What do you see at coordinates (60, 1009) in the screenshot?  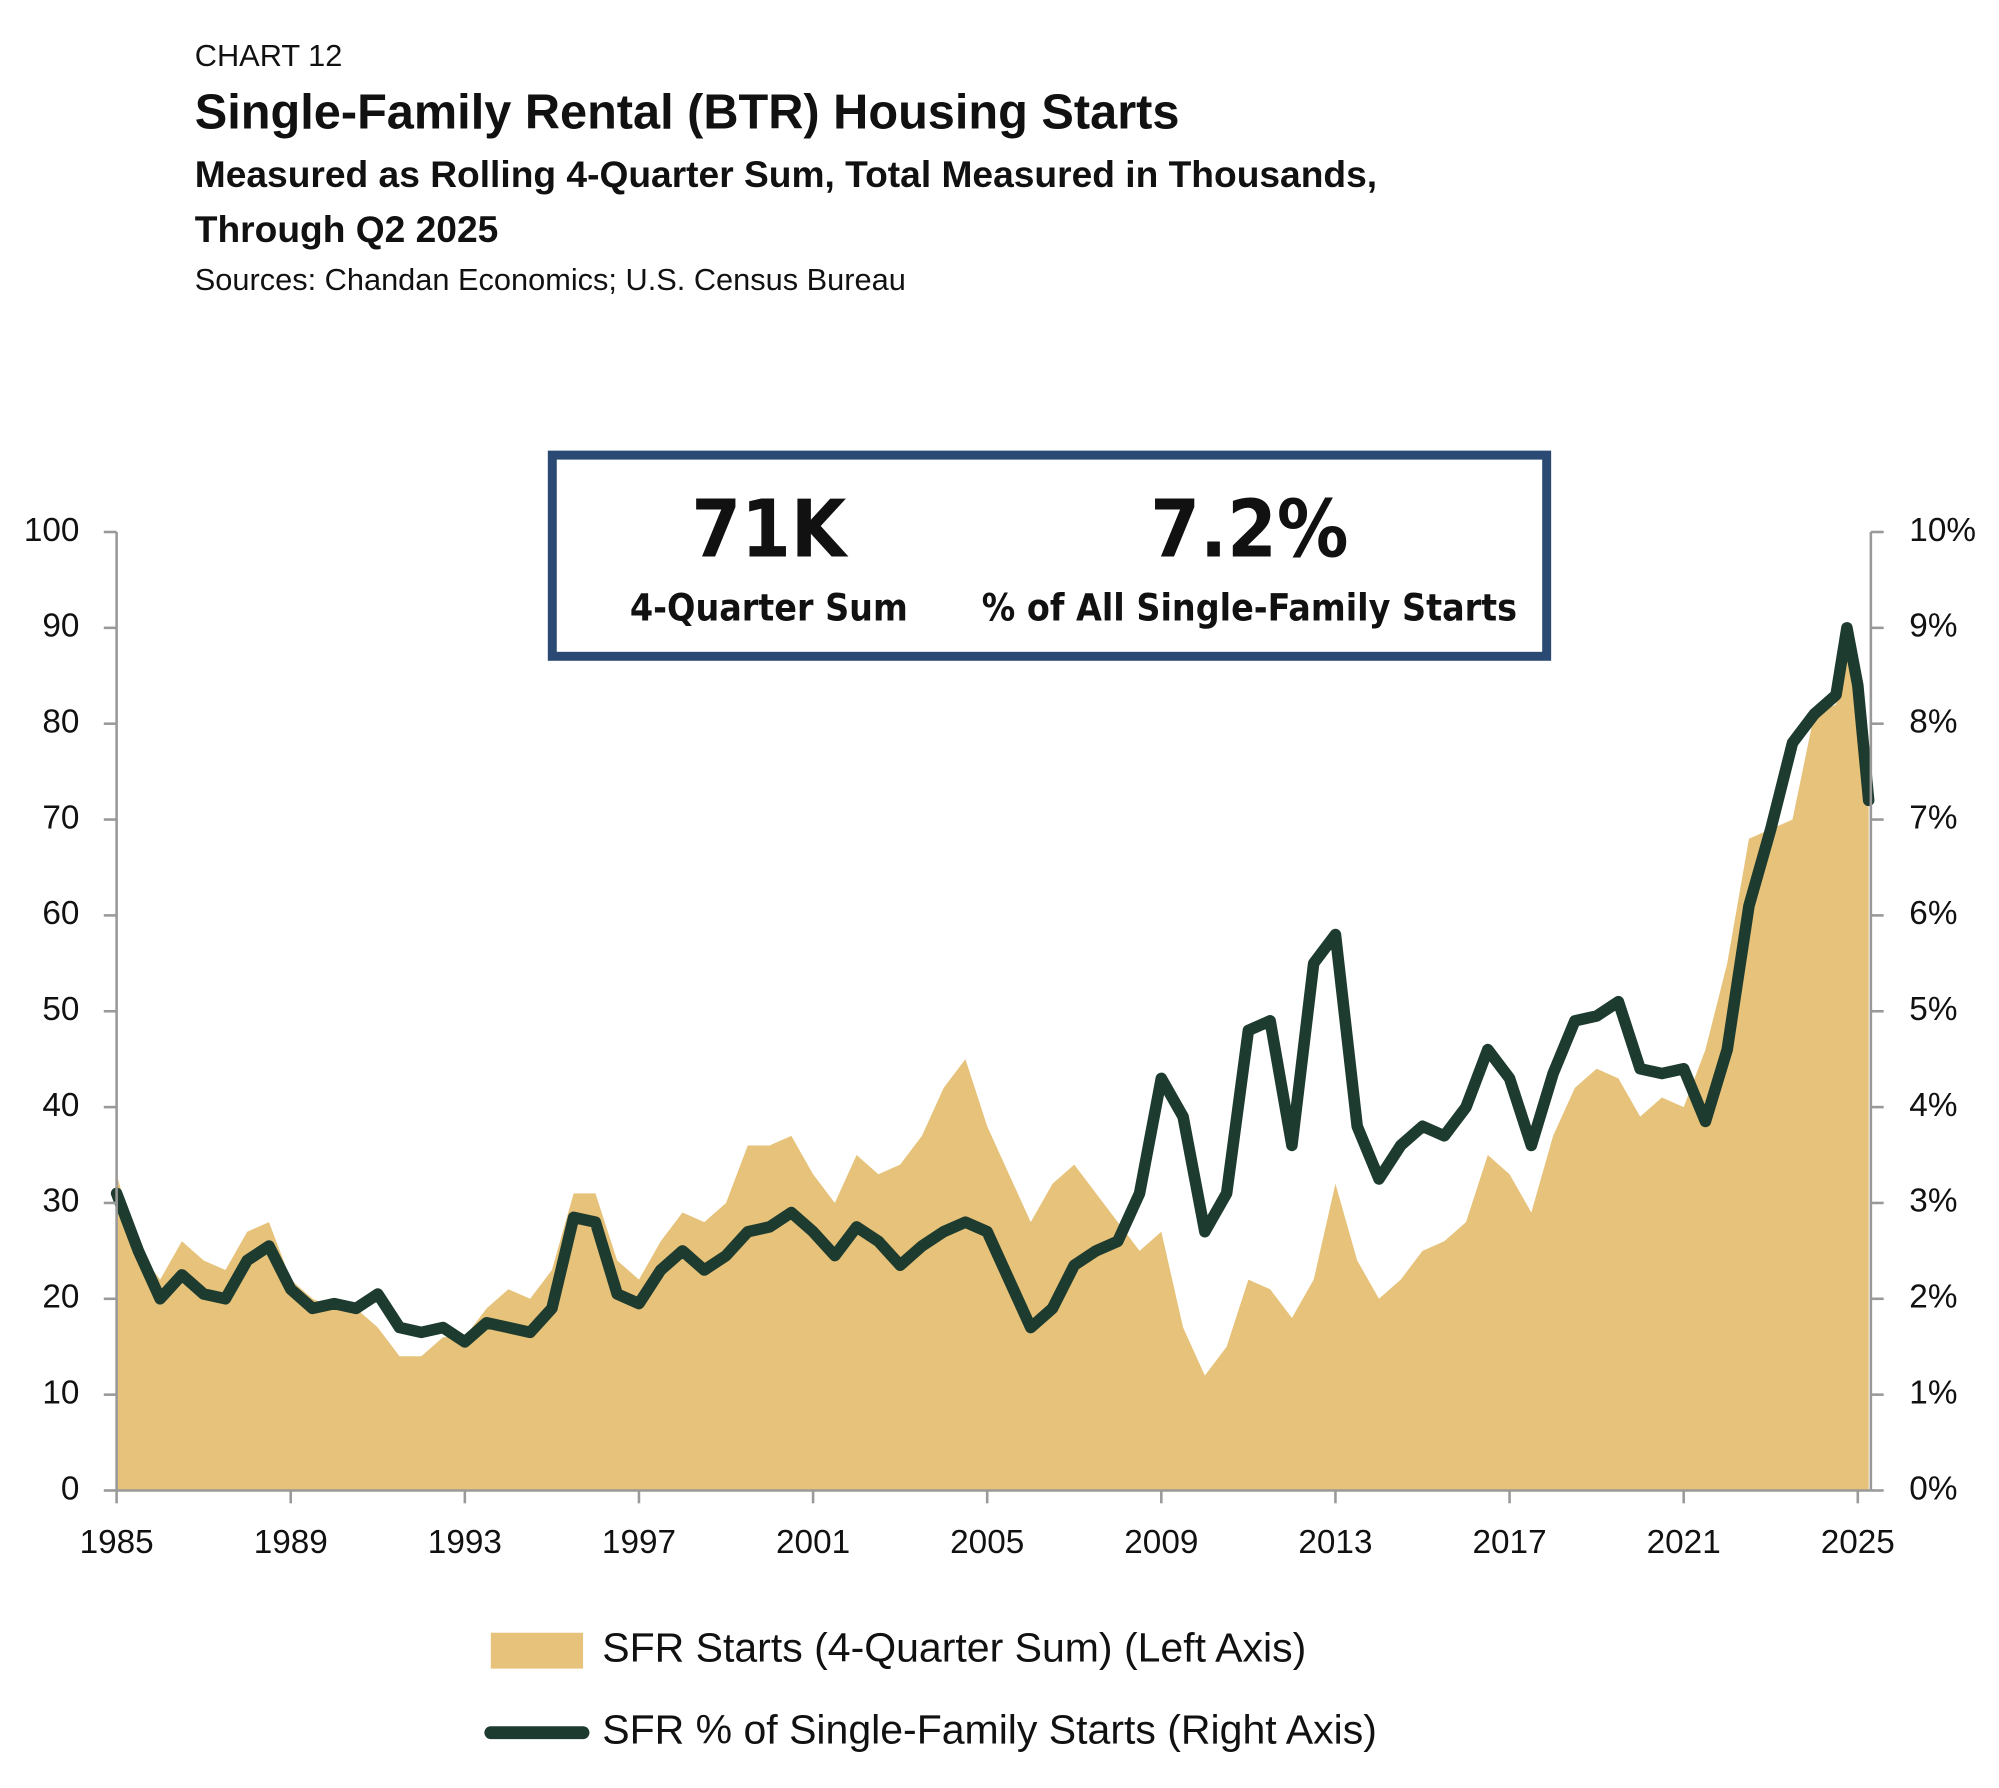 I see `y-tick-label: 50` at bounding box center [60, 1009].